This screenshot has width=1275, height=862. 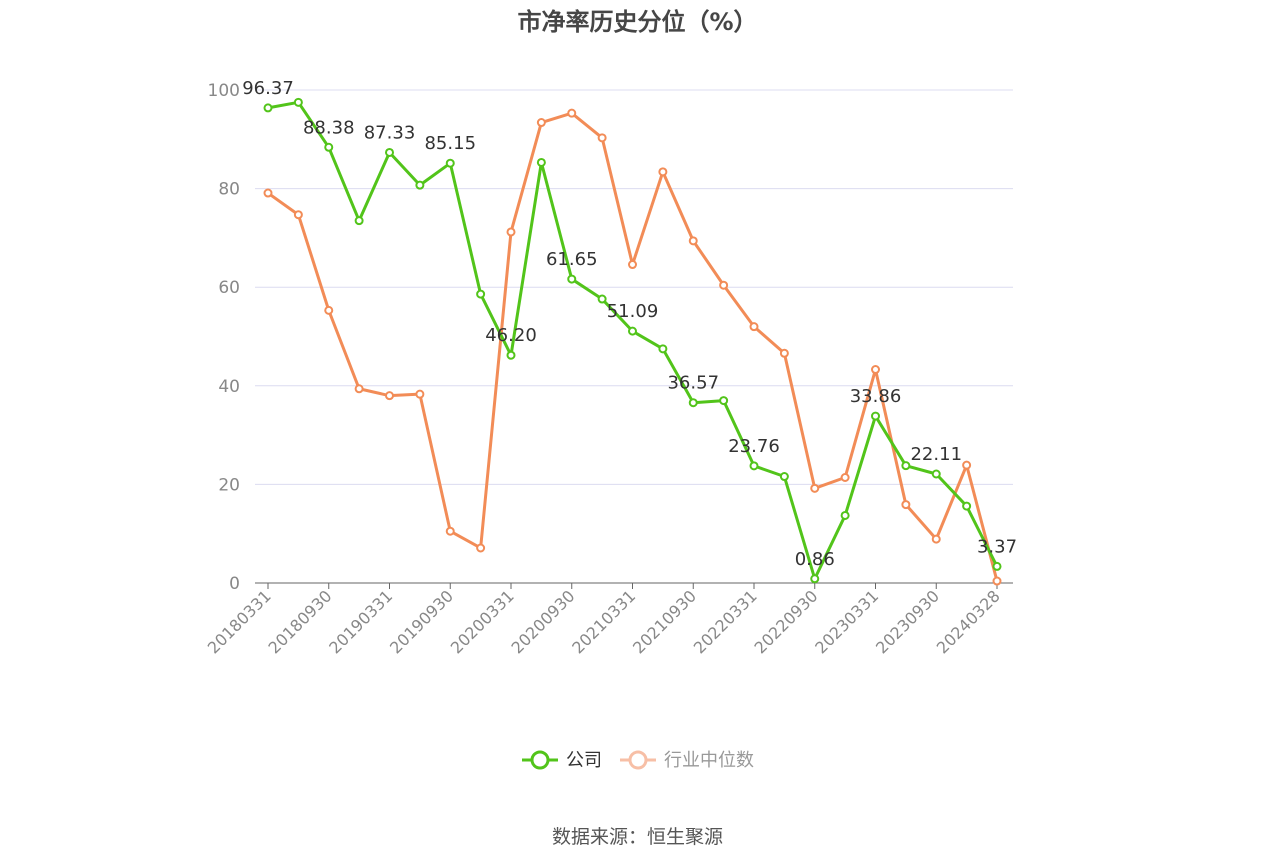 What do you see at coordinates (229, 485) in the screenshot?
I see `y-tick-label: 20` at bounding box center [229, 485].